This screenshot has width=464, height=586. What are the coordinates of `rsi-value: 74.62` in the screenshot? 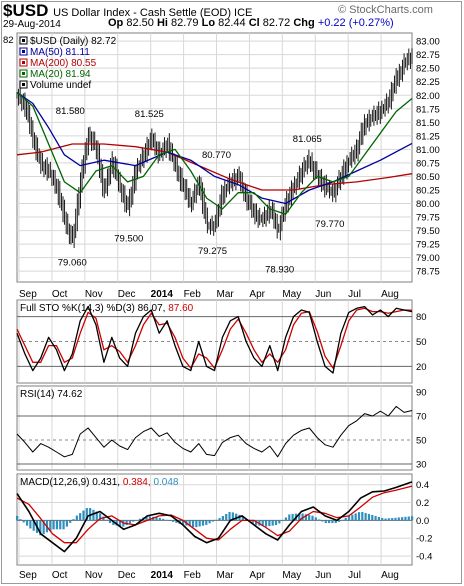 It's located at (69, 394).